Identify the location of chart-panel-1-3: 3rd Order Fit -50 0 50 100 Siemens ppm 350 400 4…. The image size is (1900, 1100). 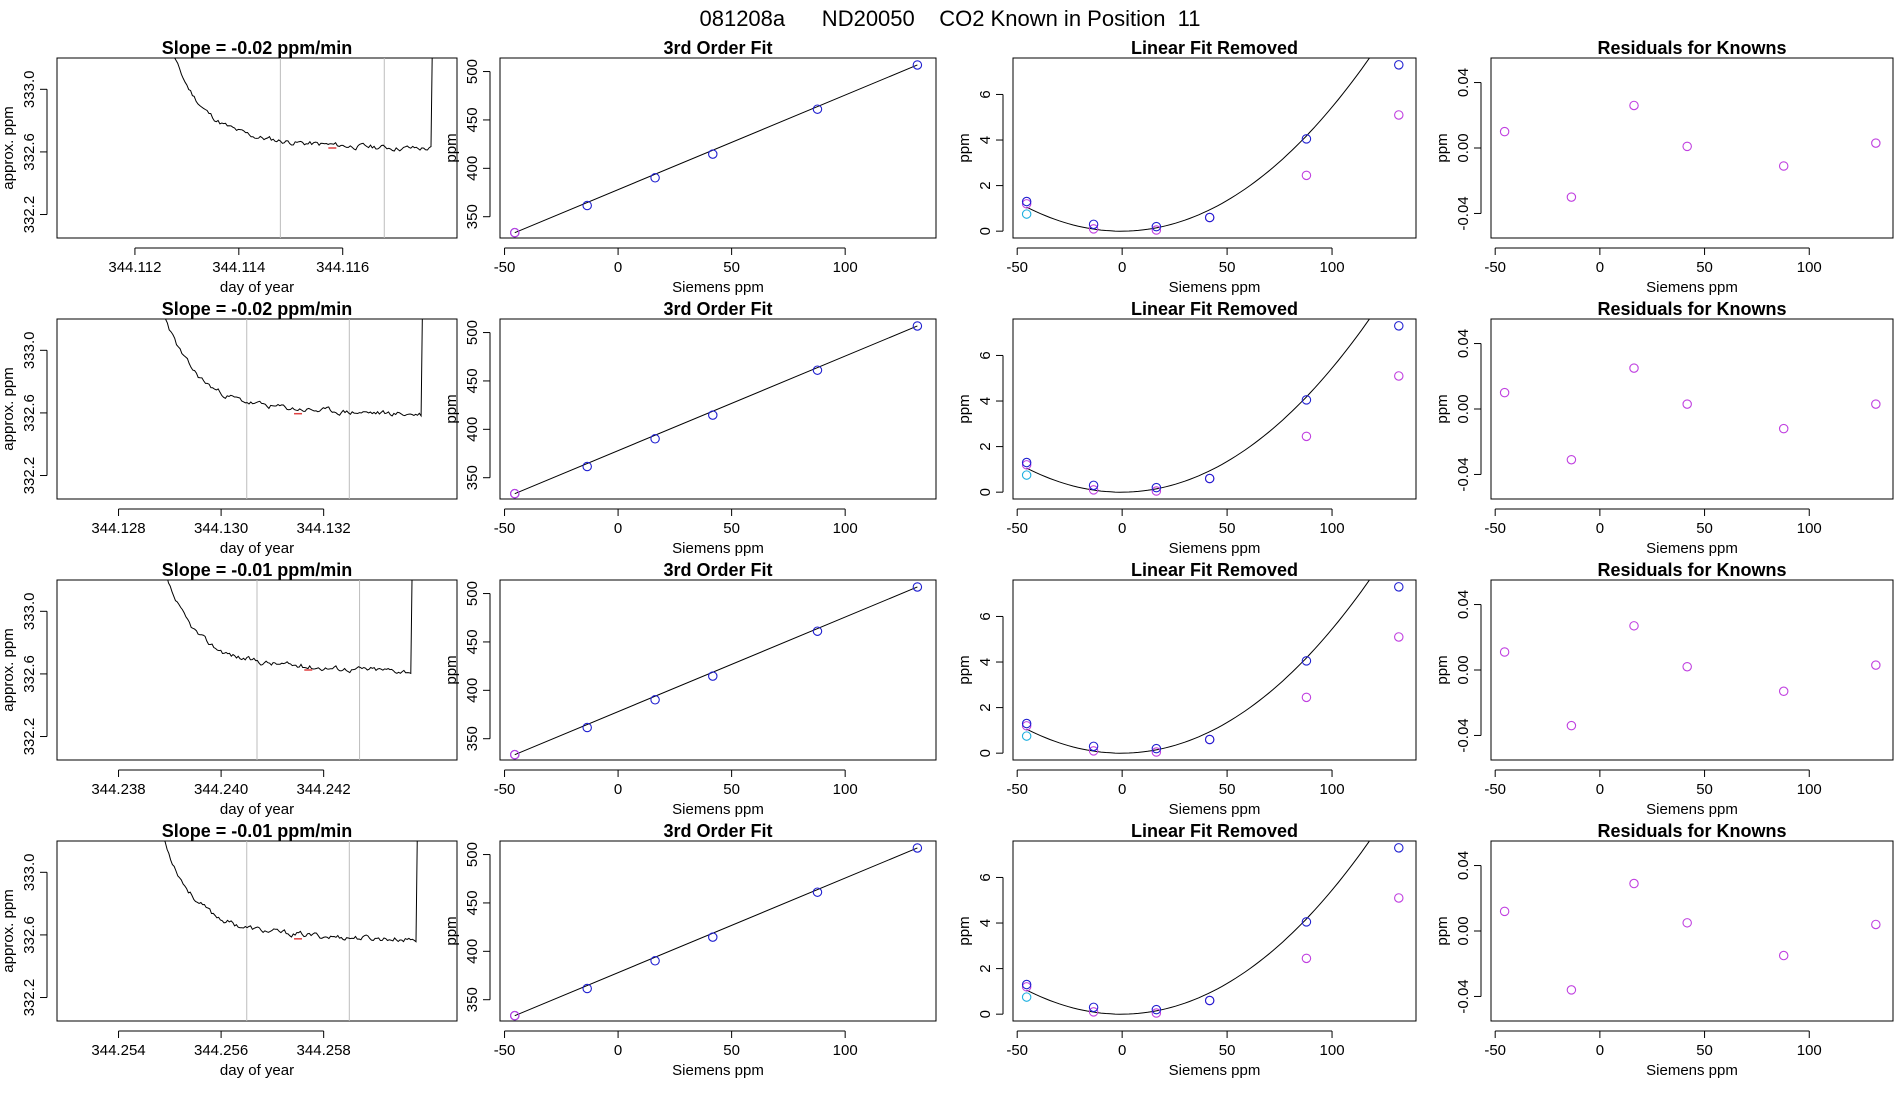
(690, 950).